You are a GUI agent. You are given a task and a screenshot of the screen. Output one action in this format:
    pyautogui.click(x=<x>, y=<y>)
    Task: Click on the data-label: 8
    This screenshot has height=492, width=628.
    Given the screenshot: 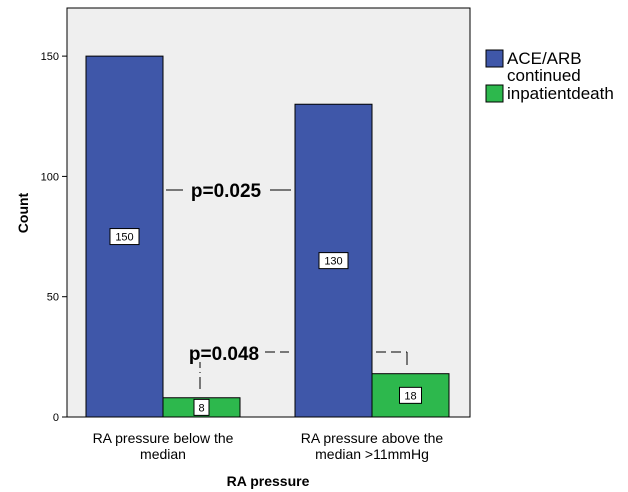 What is the action you would take?
    pyautogui.click(x=201, y=408)
    